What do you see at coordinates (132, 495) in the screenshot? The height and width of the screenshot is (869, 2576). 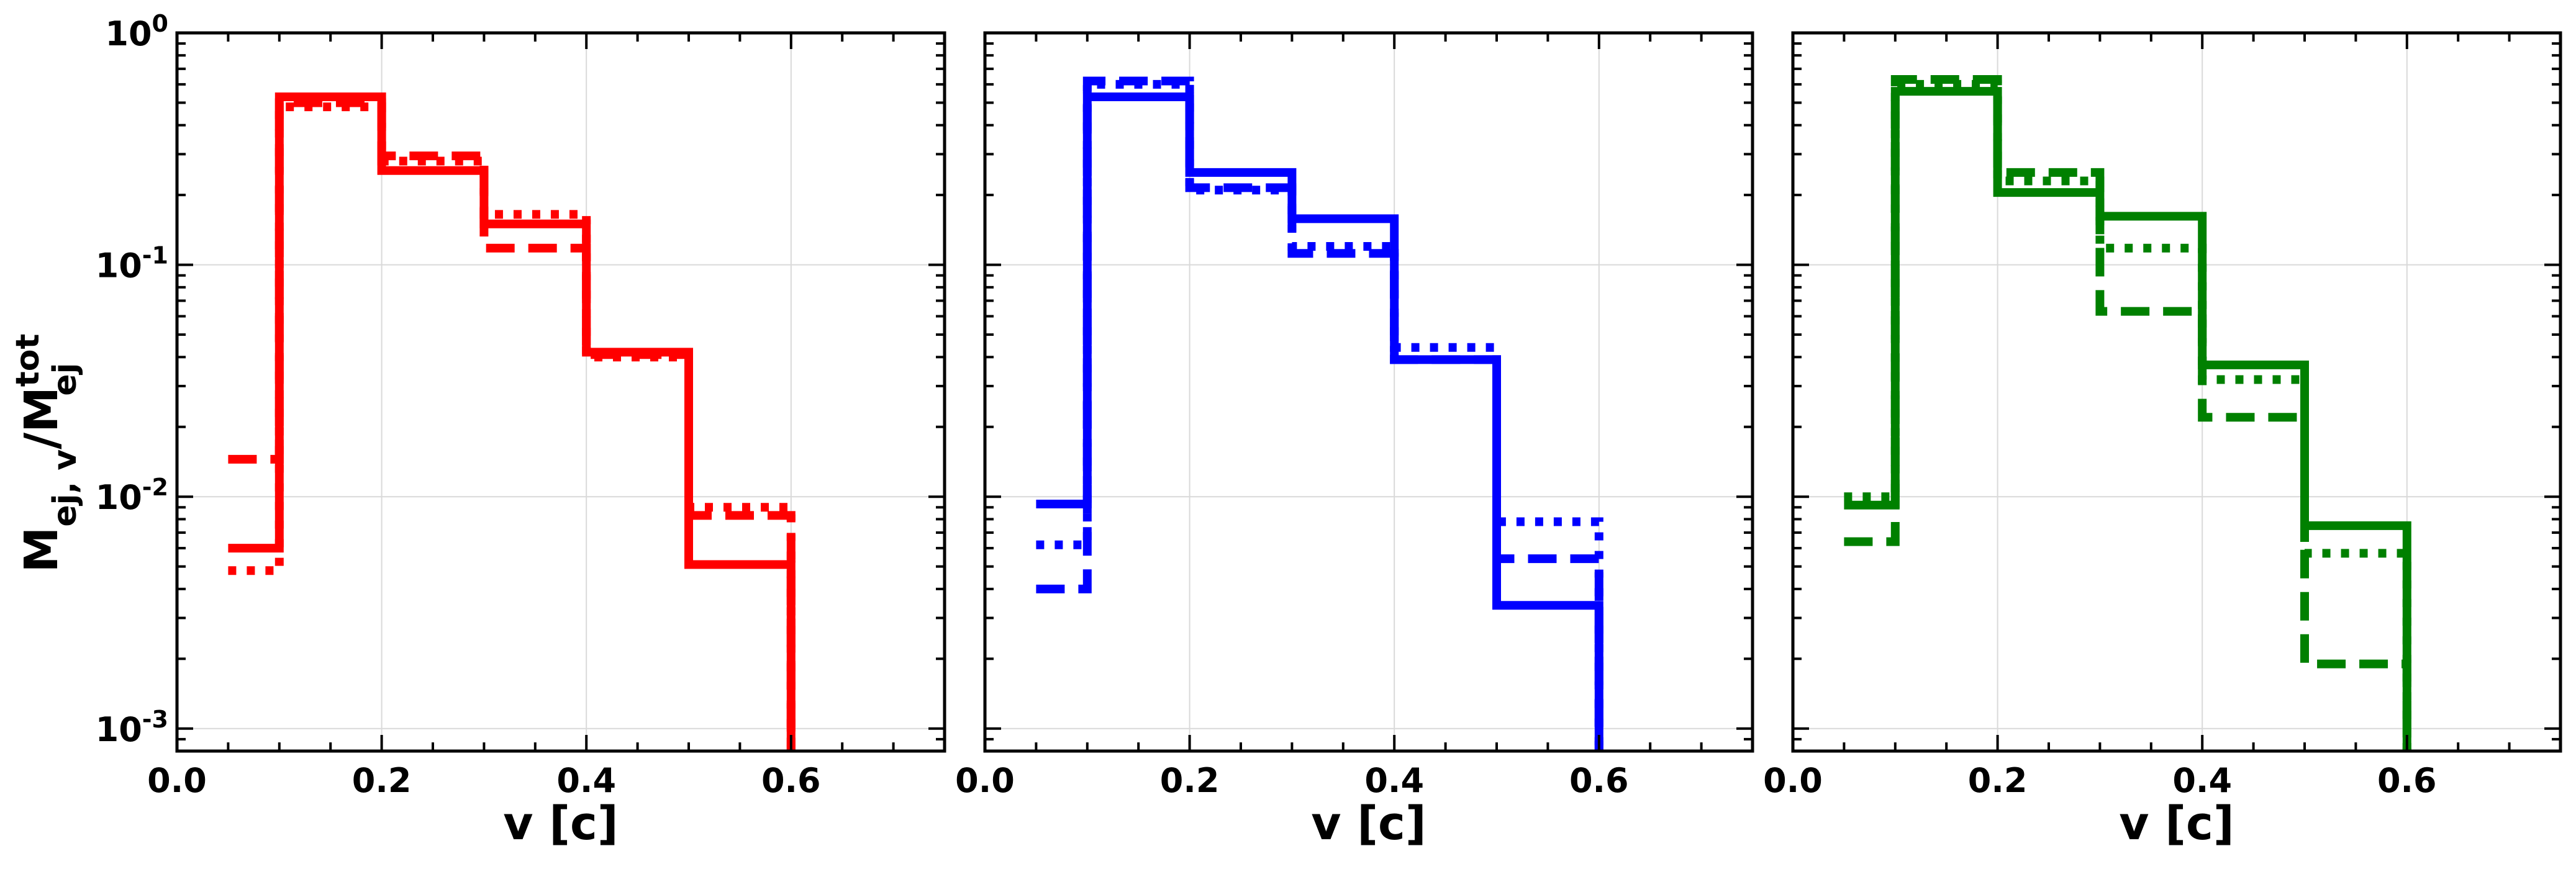 I see `y-tick-label: 10⁻²` at bounding box center [132, 495].